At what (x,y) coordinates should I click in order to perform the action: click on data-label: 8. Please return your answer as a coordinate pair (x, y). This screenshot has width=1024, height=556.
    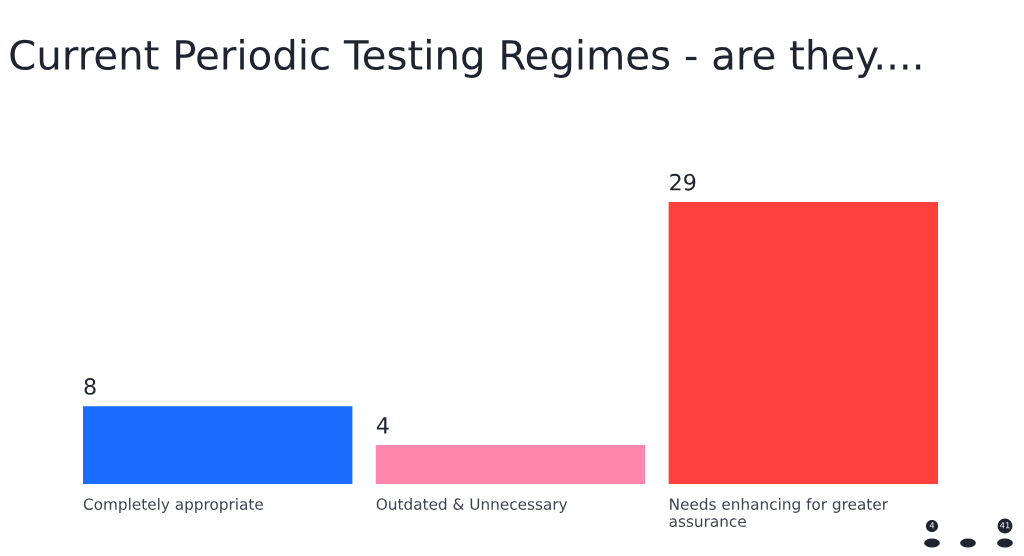
    Looking at the image, I should click on (90, 386).